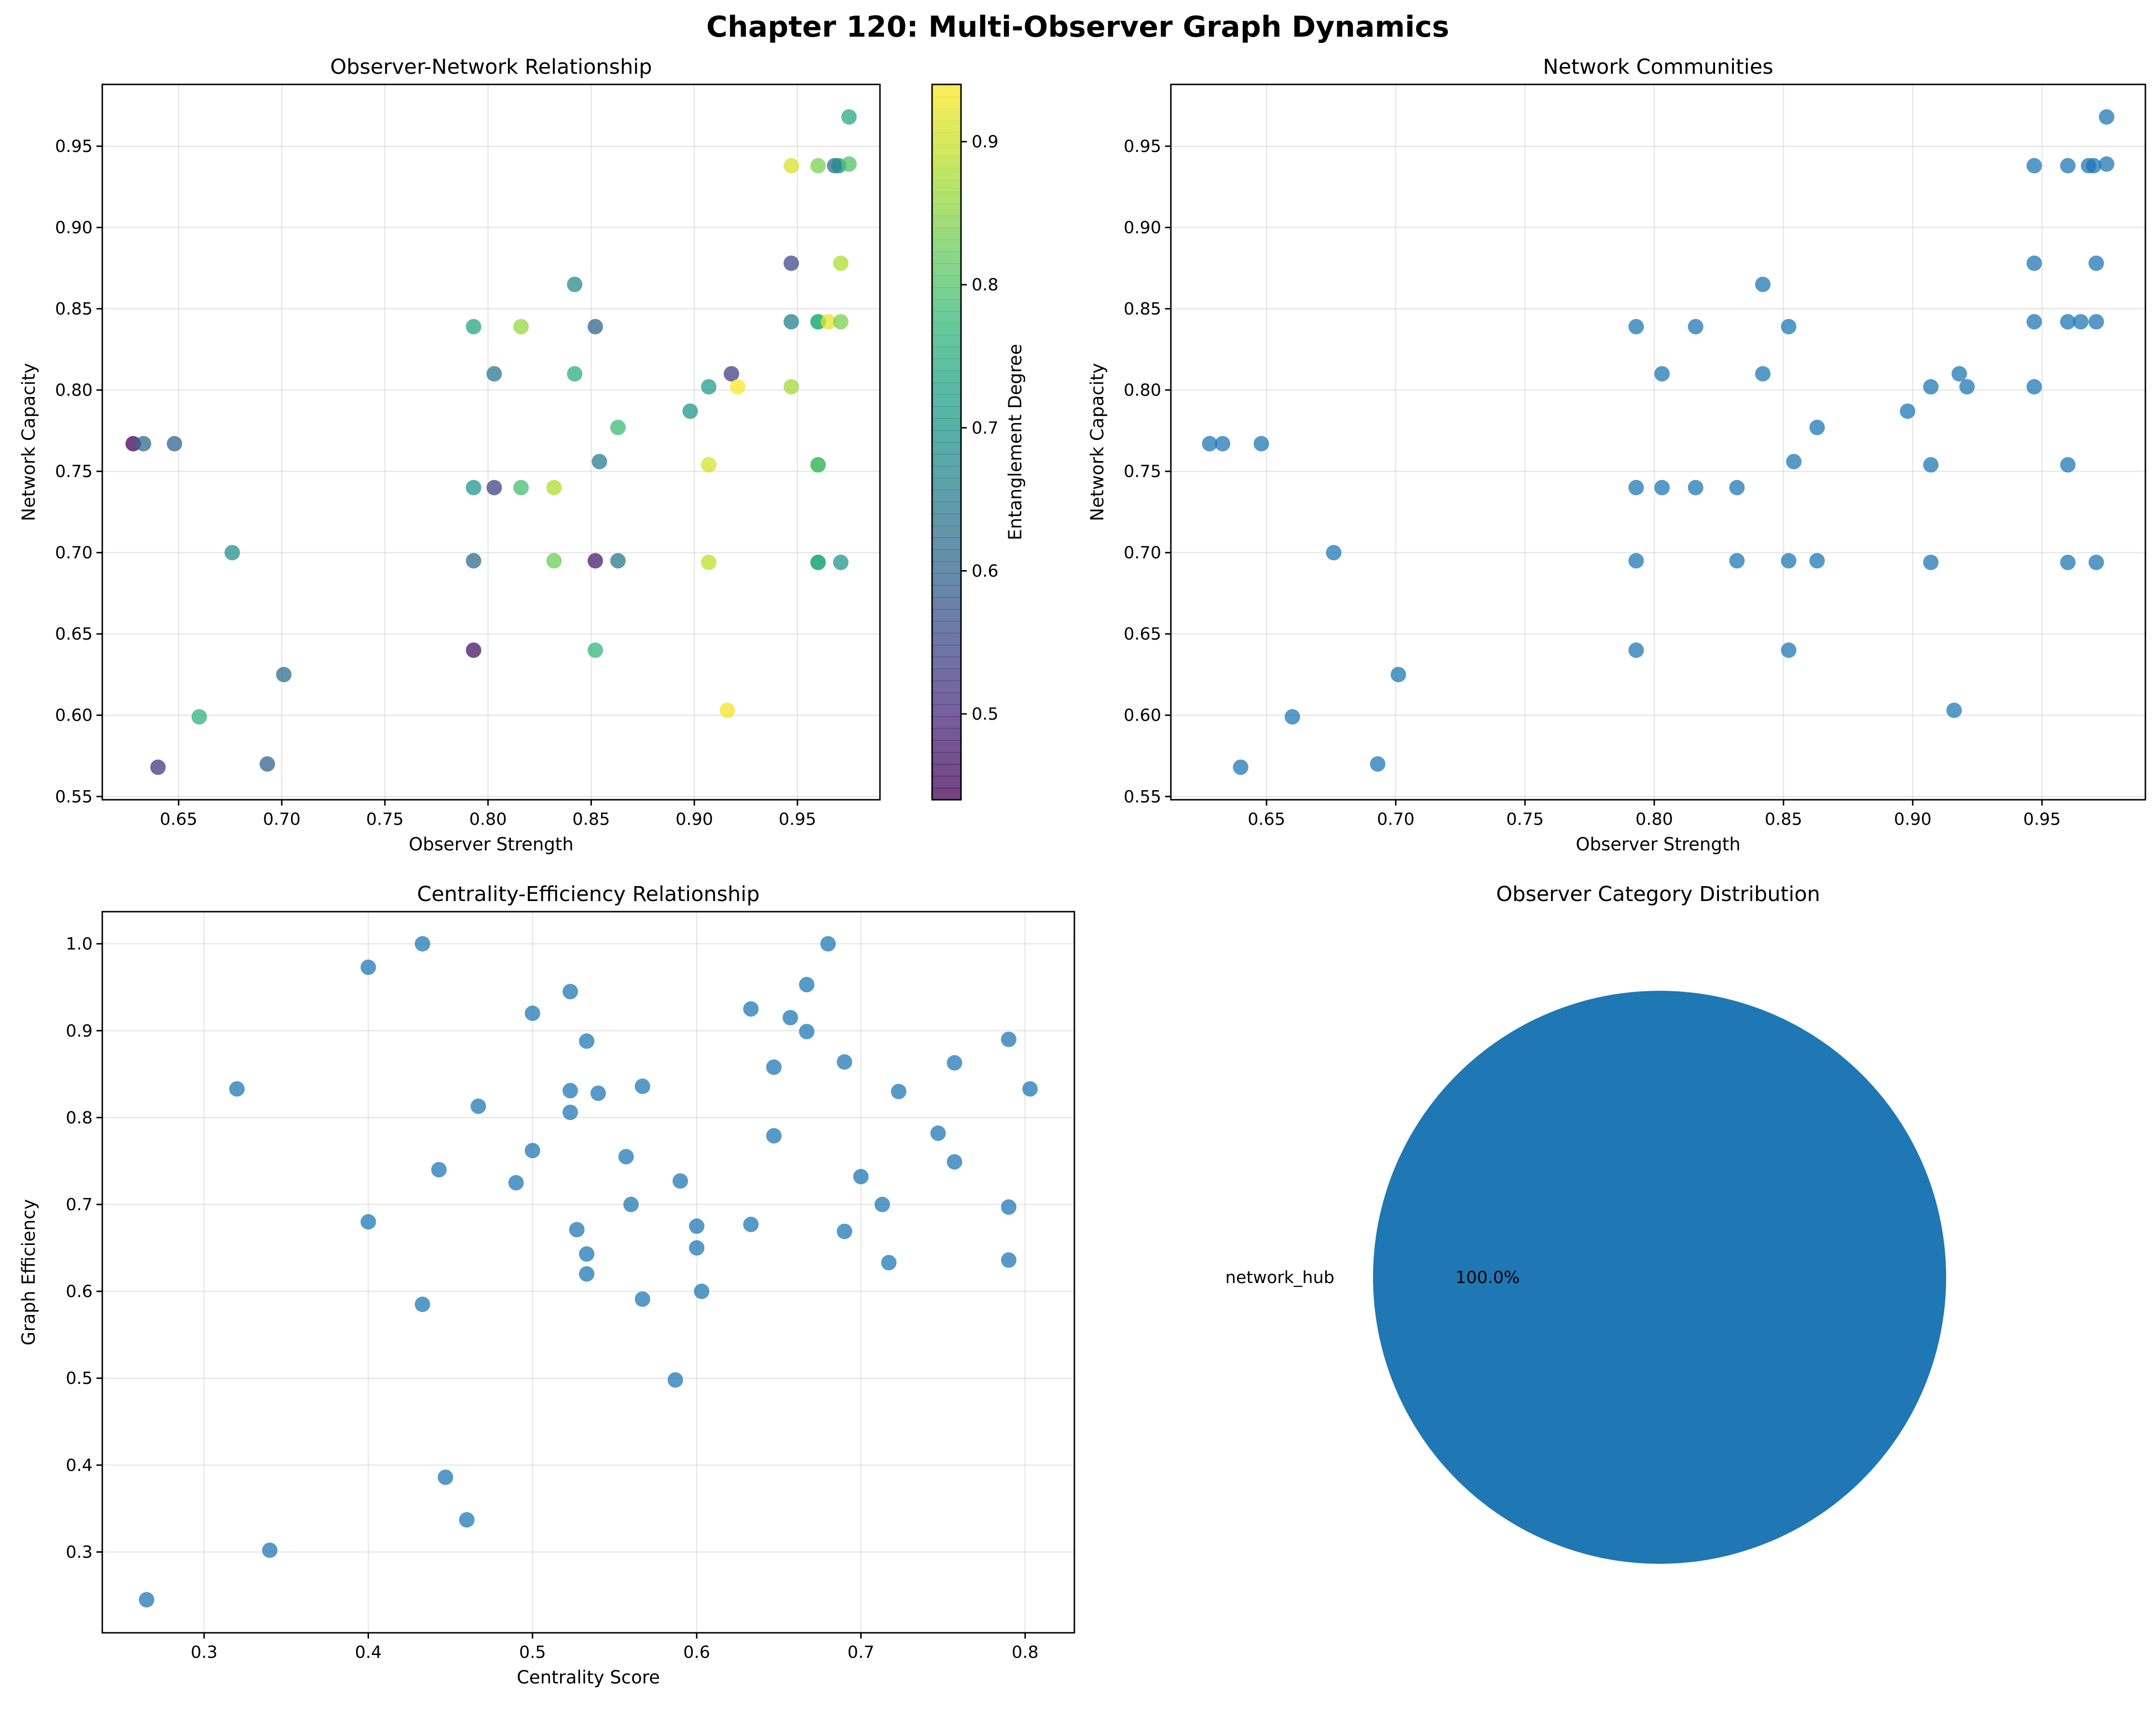  What do you see at coordinates (1142, 715) in the screenshot?
I see `y-tick-label: 0.60` at bounding box center [1142, 715].